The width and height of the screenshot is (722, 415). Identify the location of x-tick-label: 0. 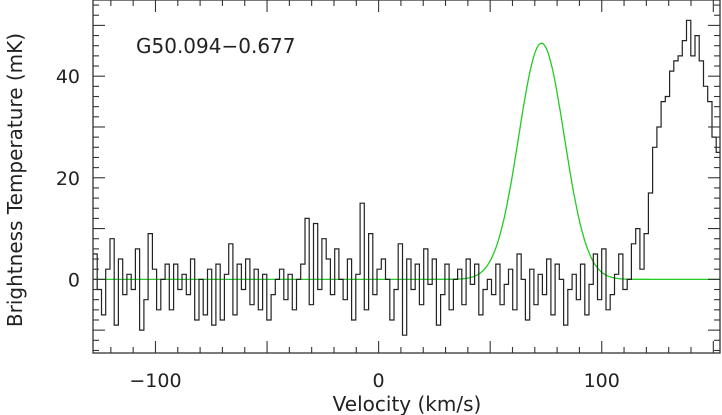
(379, 381).